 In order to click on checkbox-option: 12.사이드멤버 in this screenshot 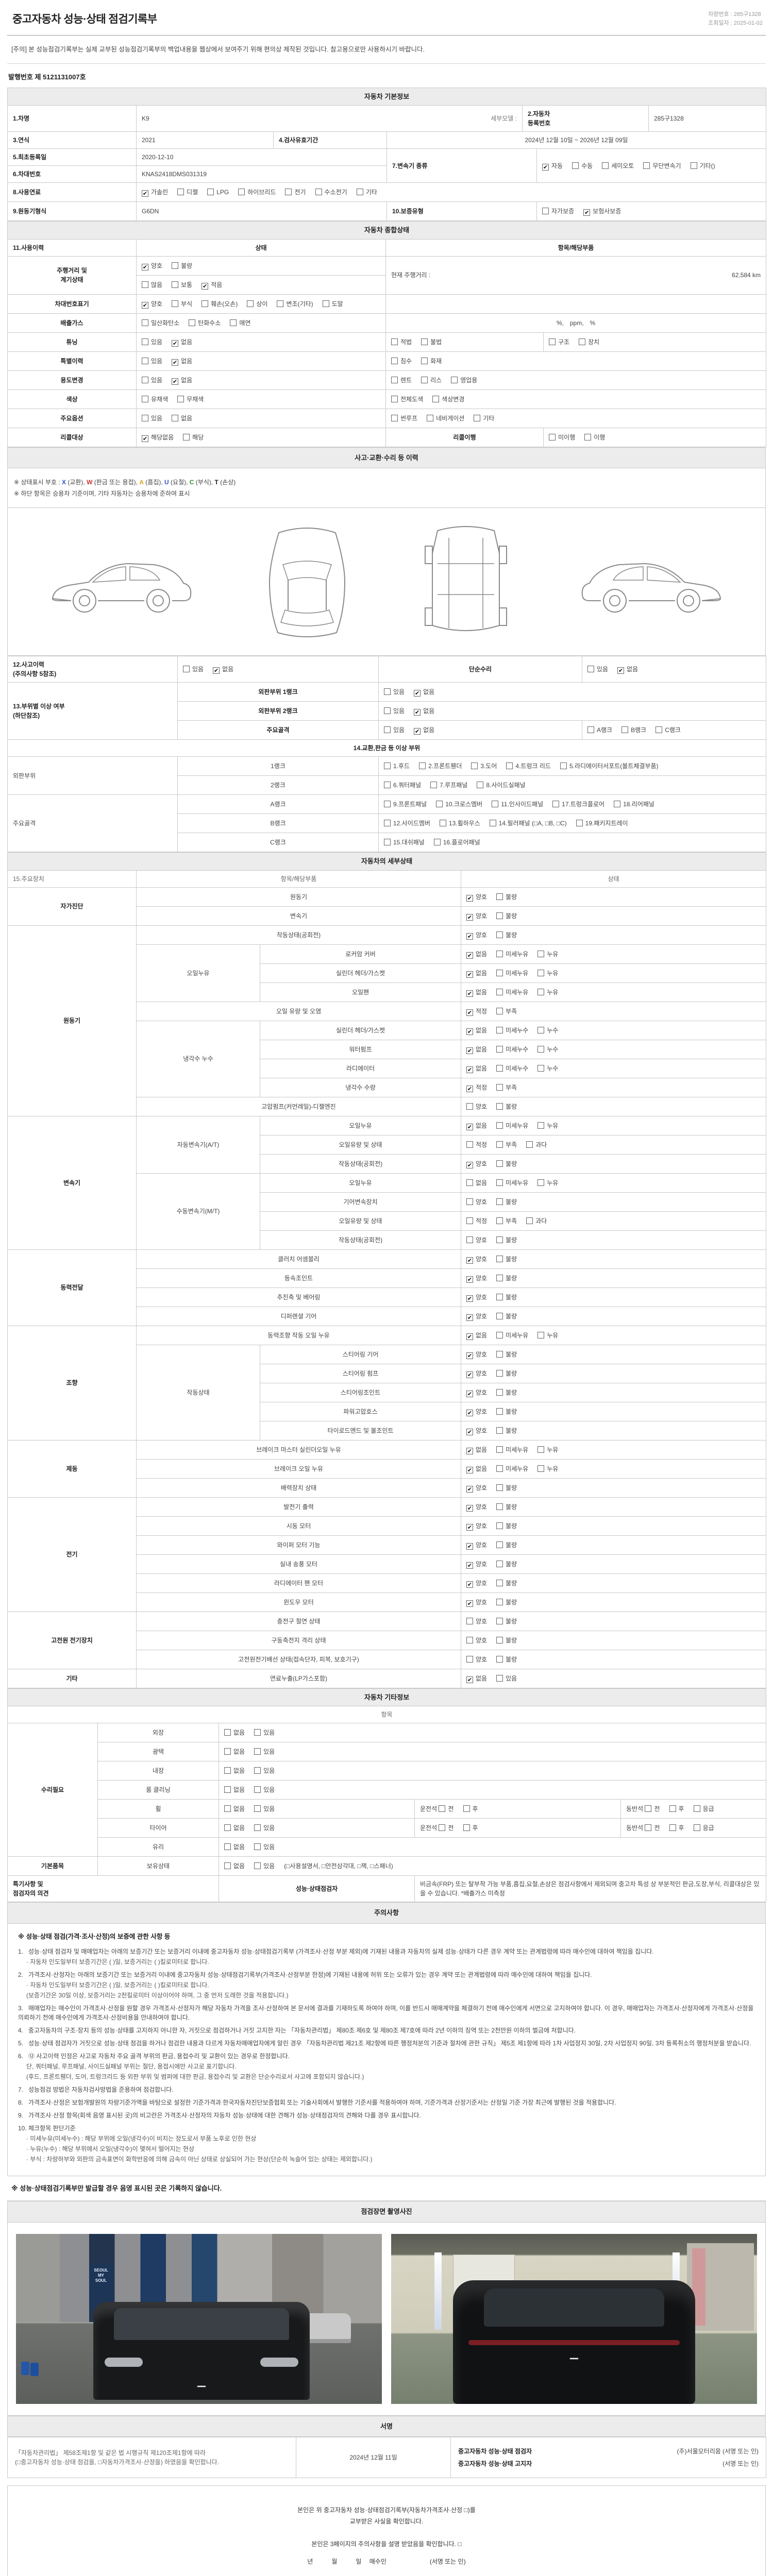, I will do `click(407, 823)`.